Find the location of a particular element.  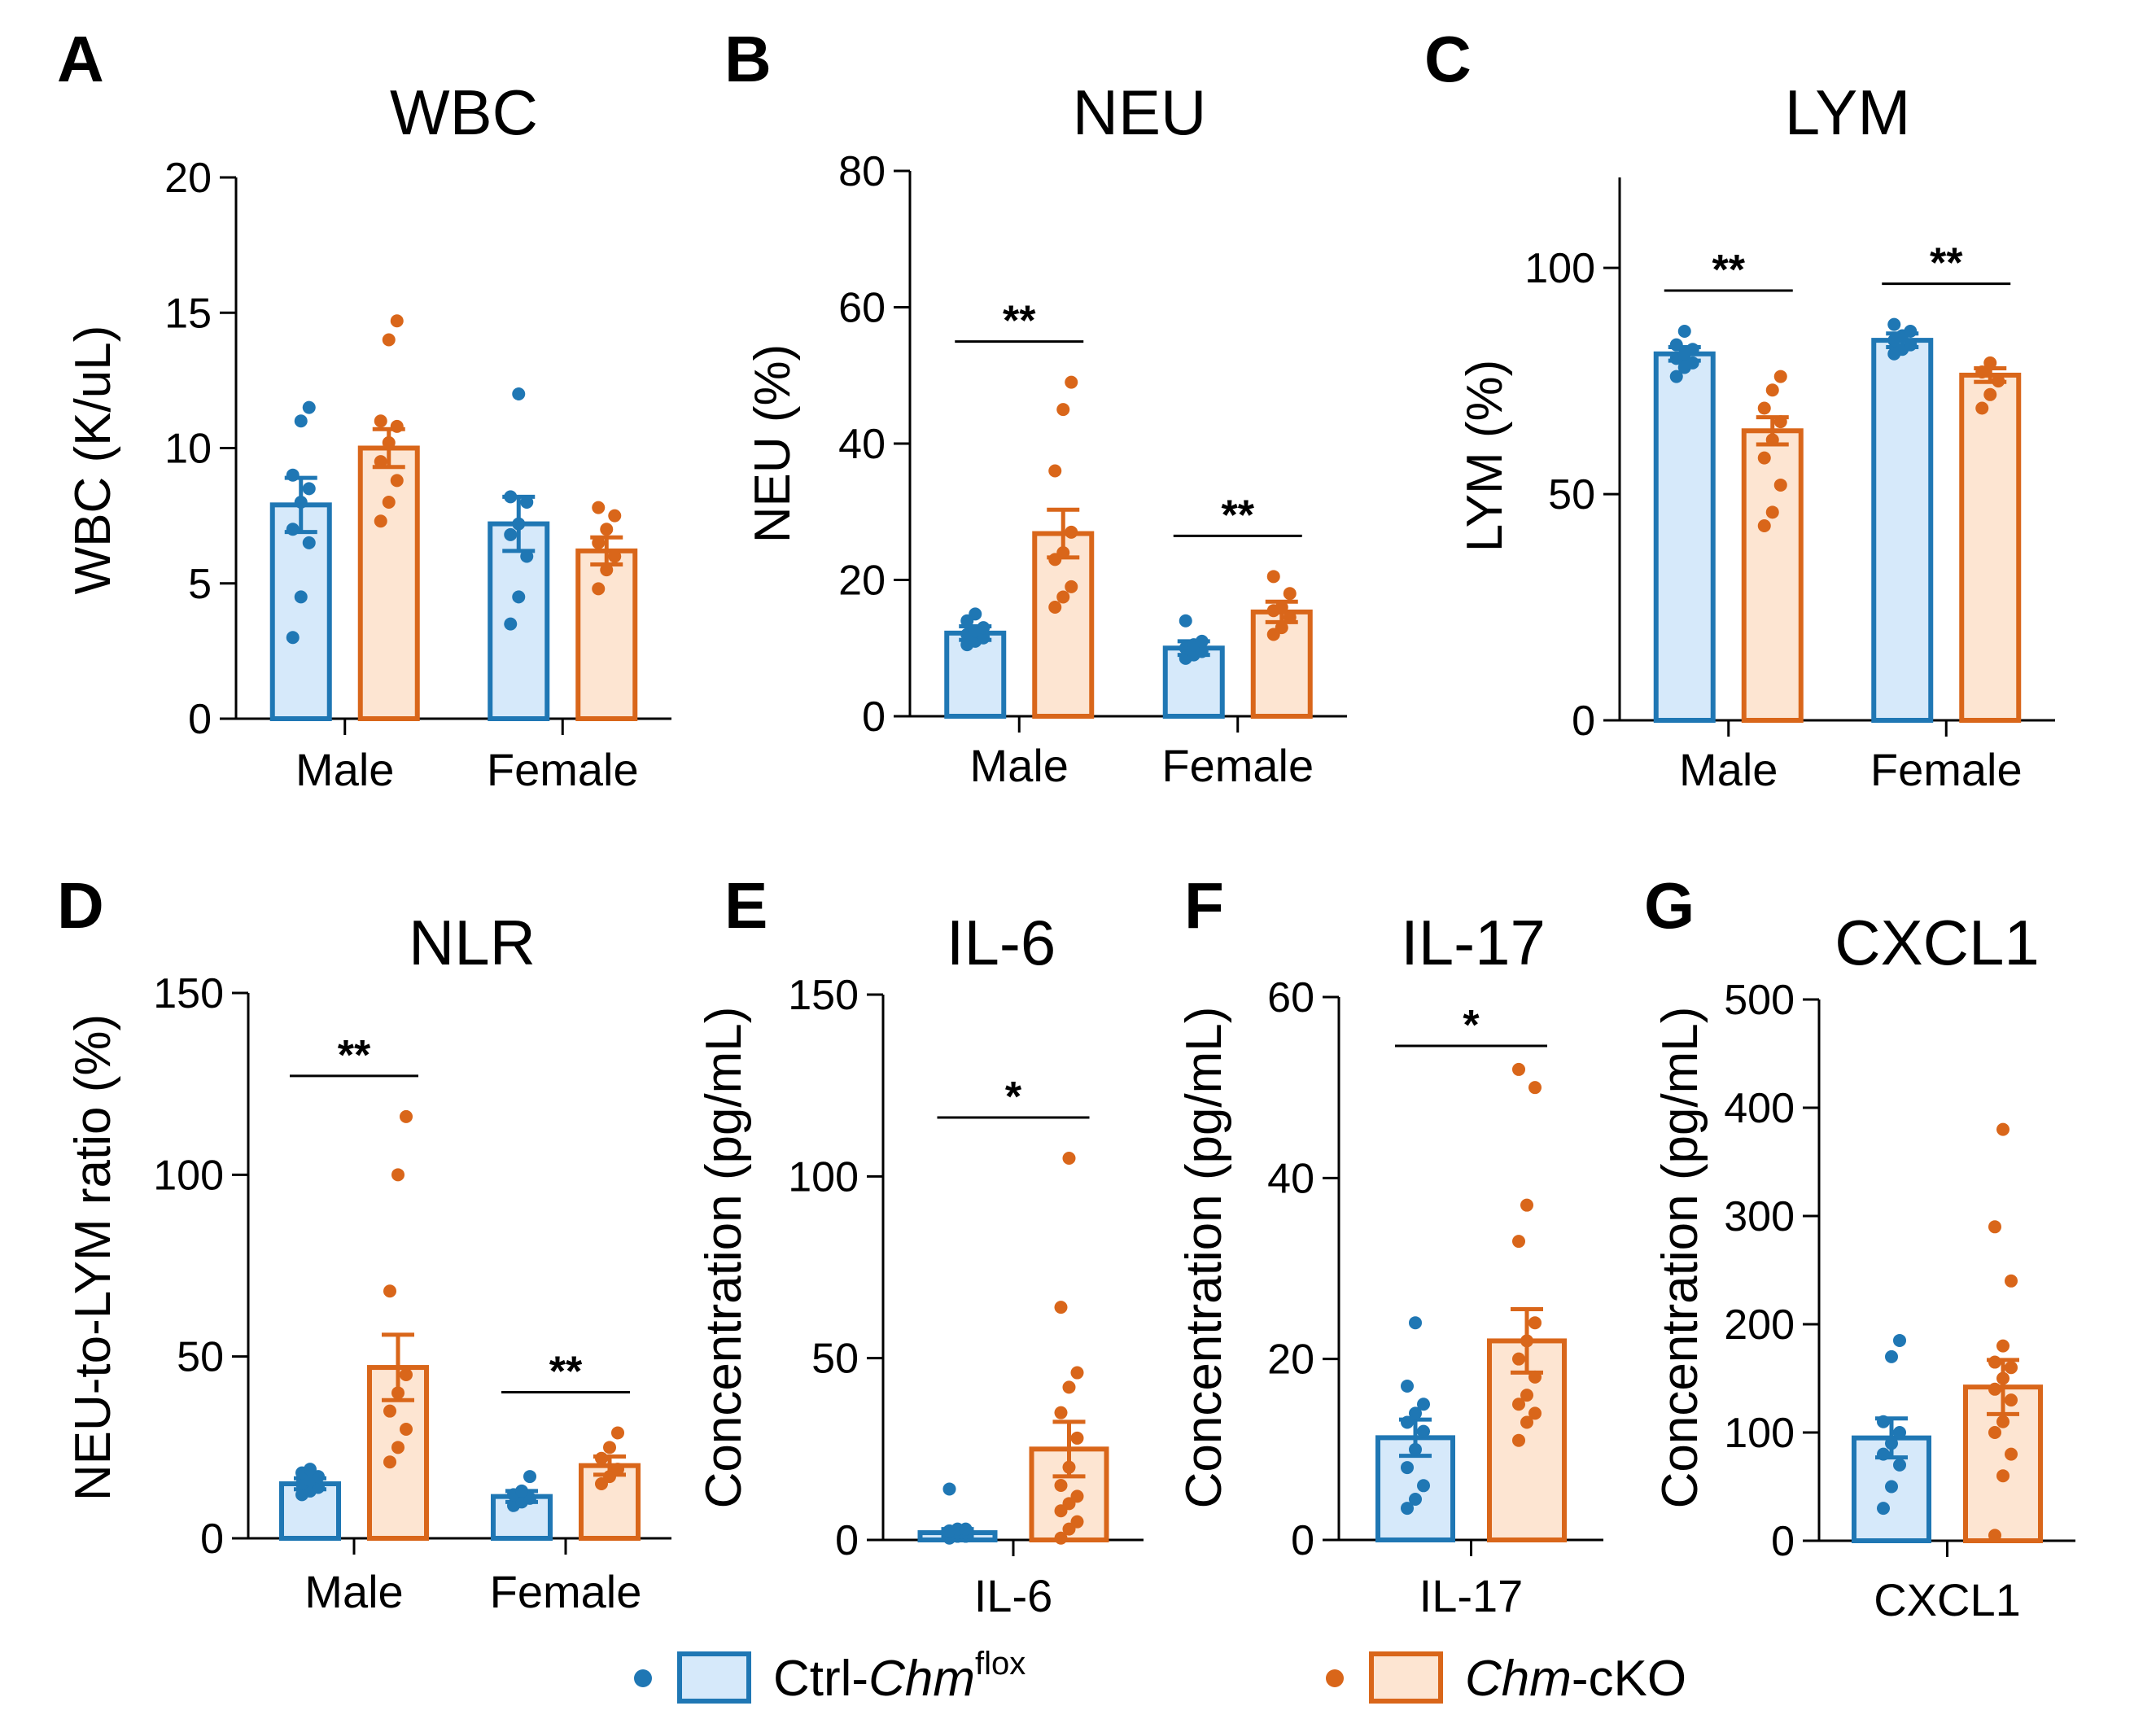

legend-cko-gene: Chm is located at coordinates (1518, 1679).